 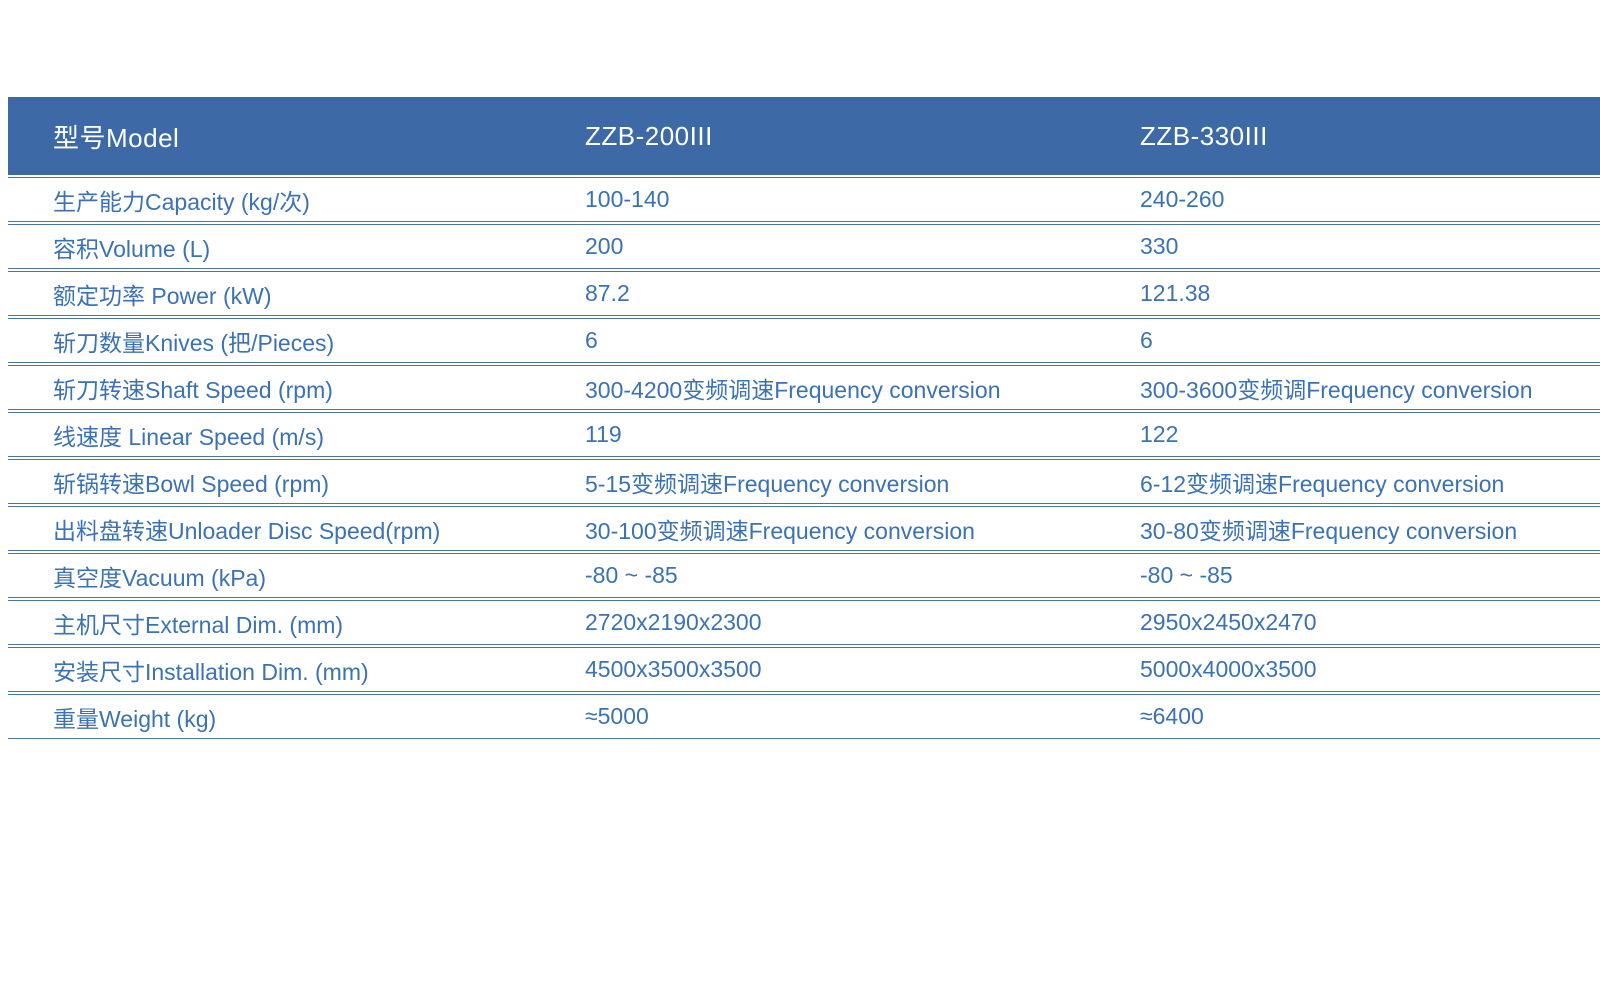 I want to click on cell-value-model1: 4500x3500x3500, so click(x=817, y=669).